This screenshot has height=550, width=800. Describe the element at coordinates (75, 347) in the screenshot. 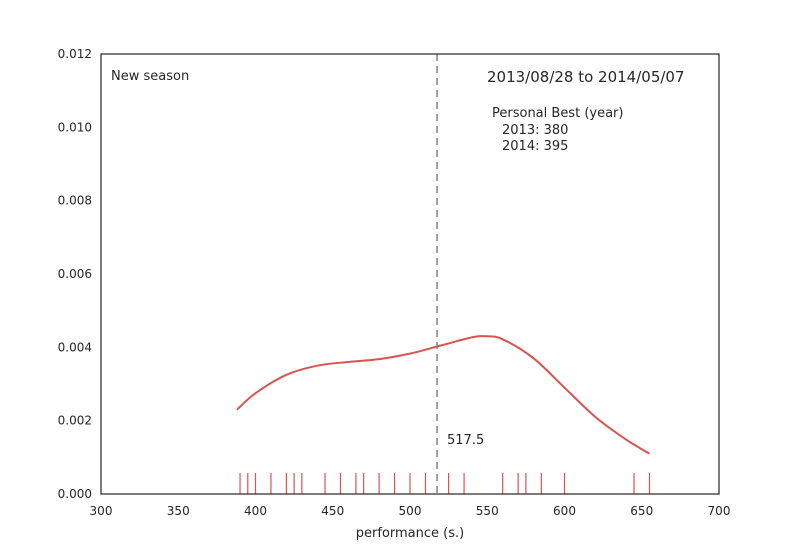

I see `y-tick-label: 0.004` at that location.